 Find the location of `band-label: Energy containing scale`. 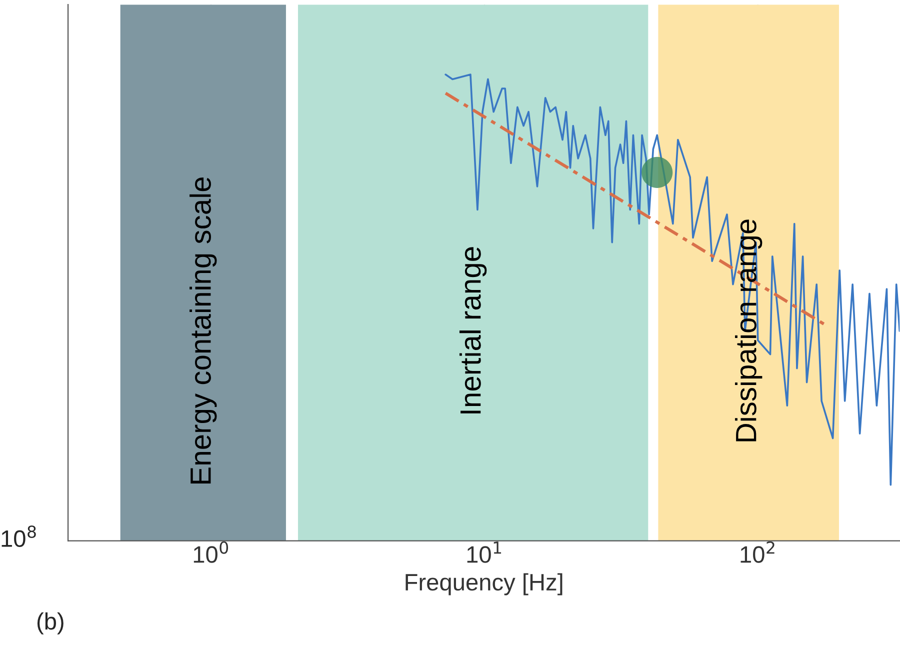

band-label: Energy containing scale is located at coordinates (203, 330).